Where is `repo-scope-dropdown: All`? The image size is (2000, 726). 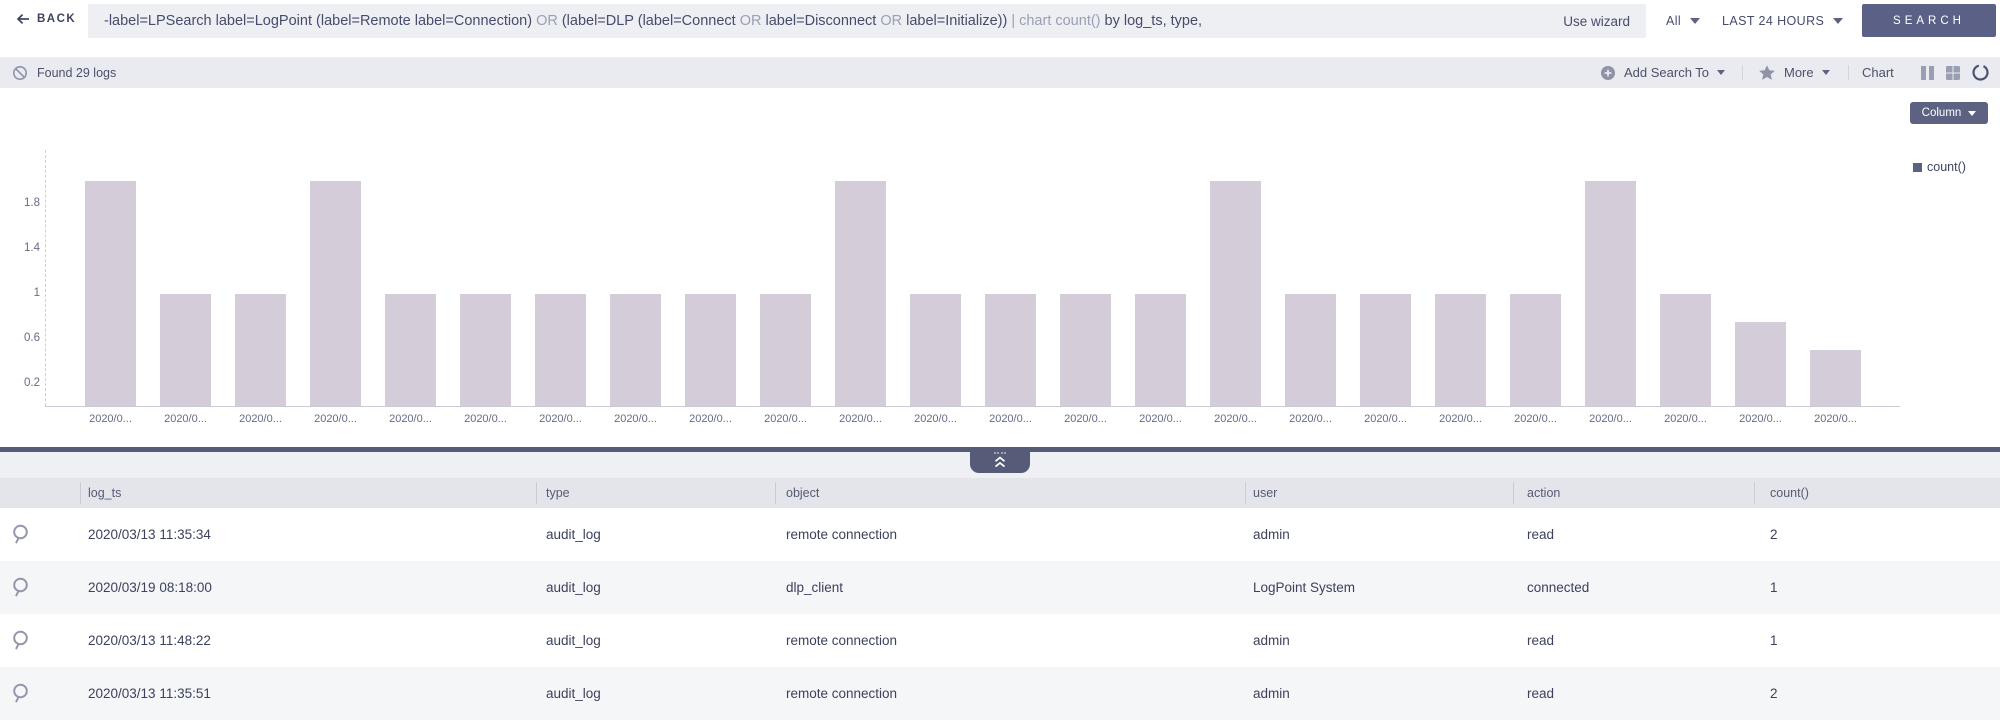
repo-scope-dropdown: All is located at coordinates (1683, 21).